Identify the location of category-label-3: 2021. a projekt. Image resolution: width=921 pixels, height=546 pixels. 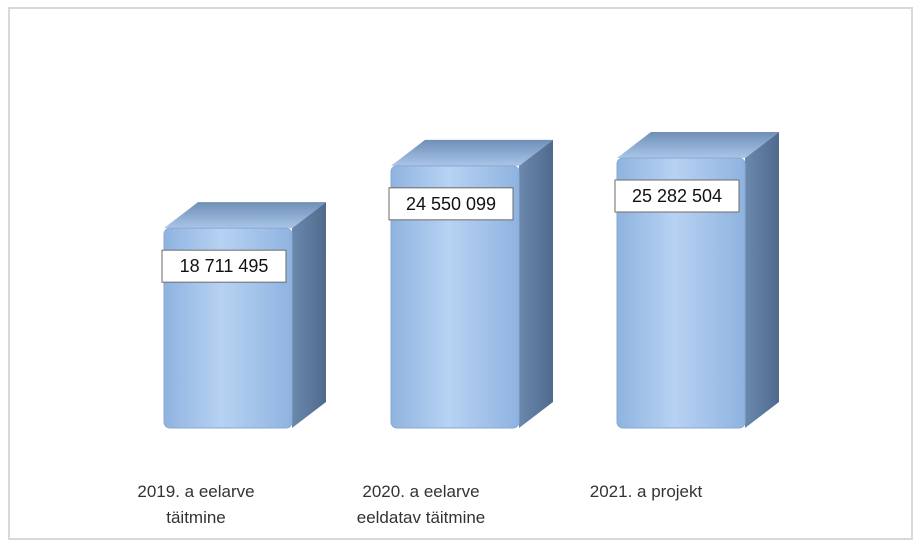
(646, 491).